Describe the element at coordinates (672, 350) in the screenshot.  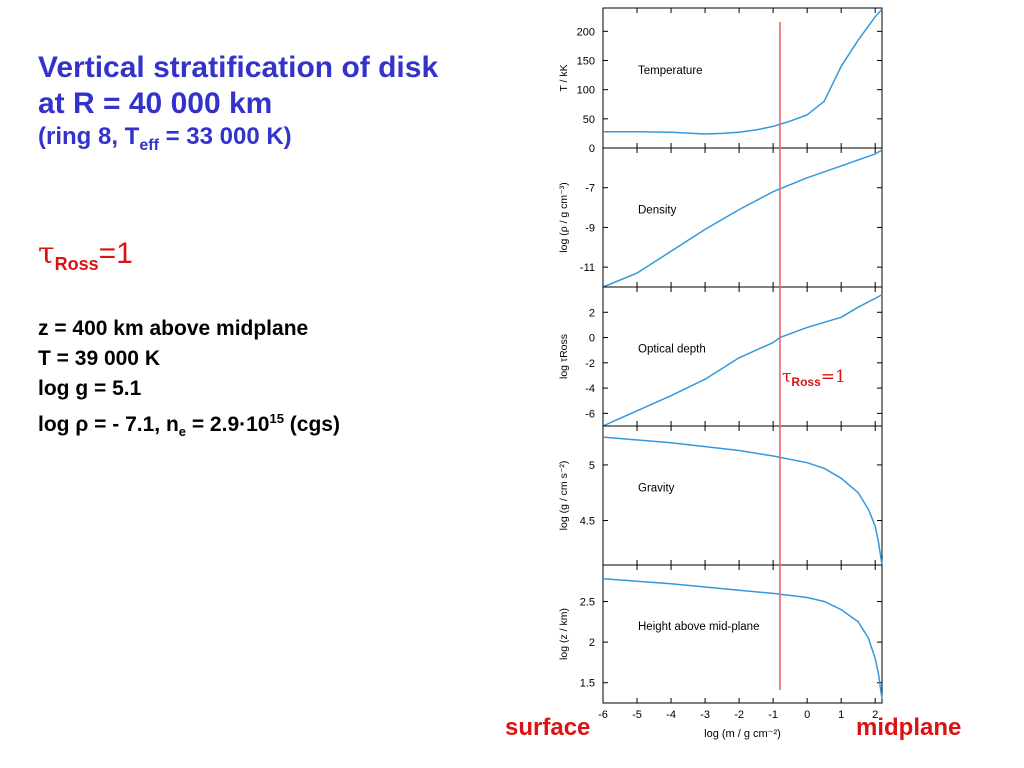
I see `panel-label-optical-depth: Optical depth` at that location.